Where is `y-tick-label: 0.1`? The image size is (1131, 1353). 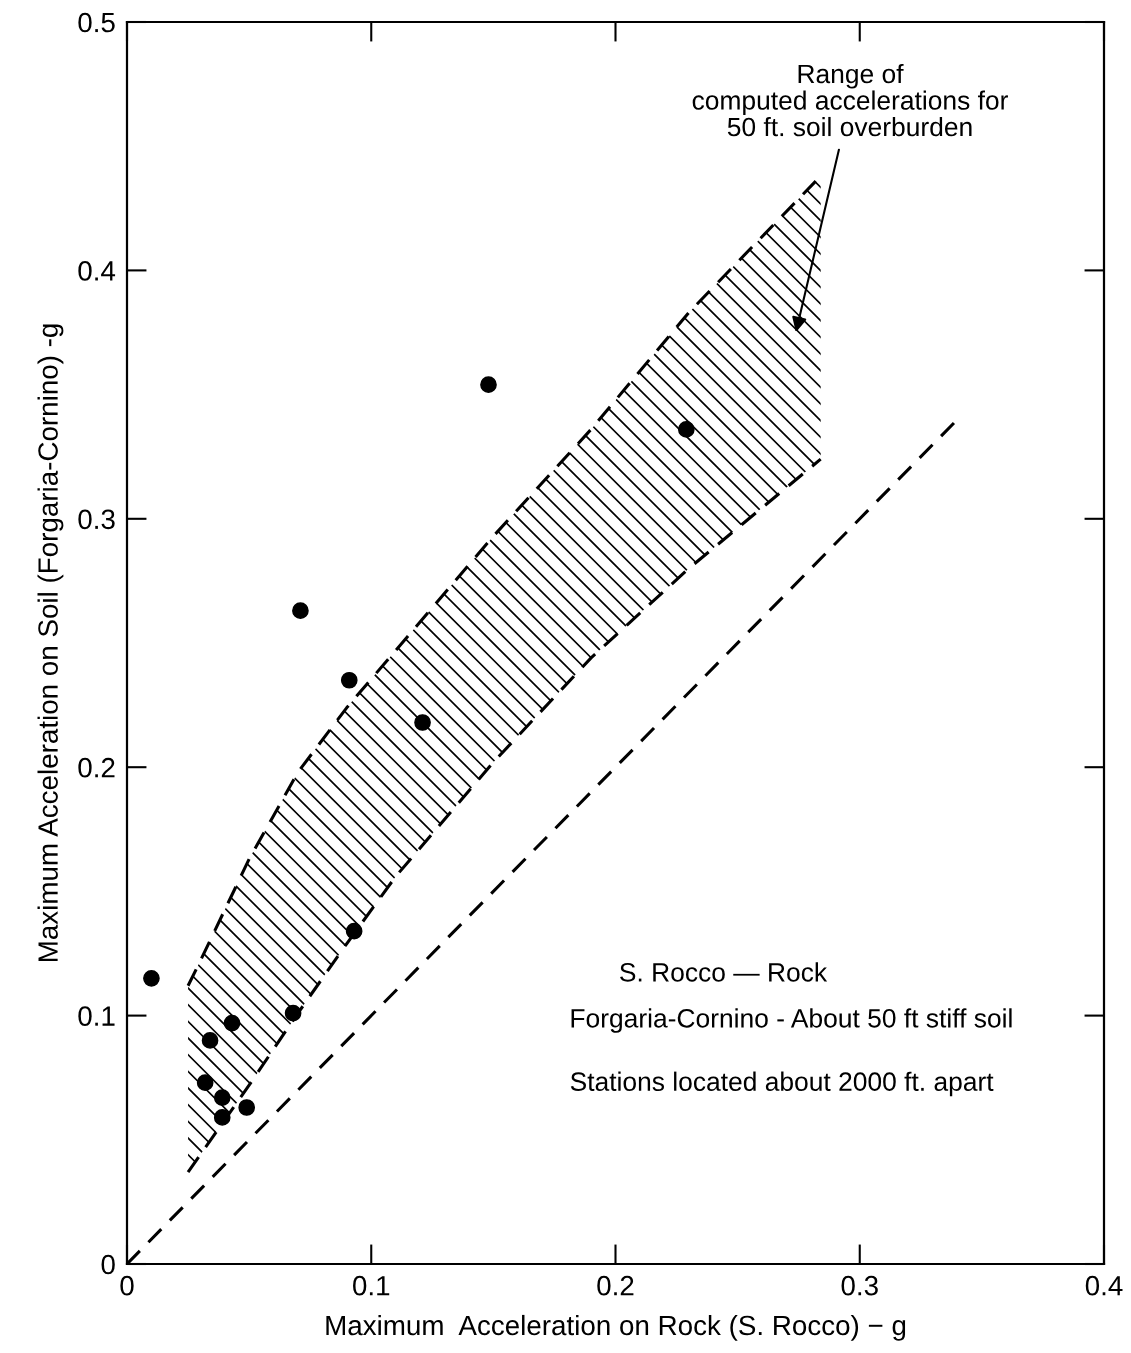
y-tick-label: 0.1 is located at coordinates (96, 1016).